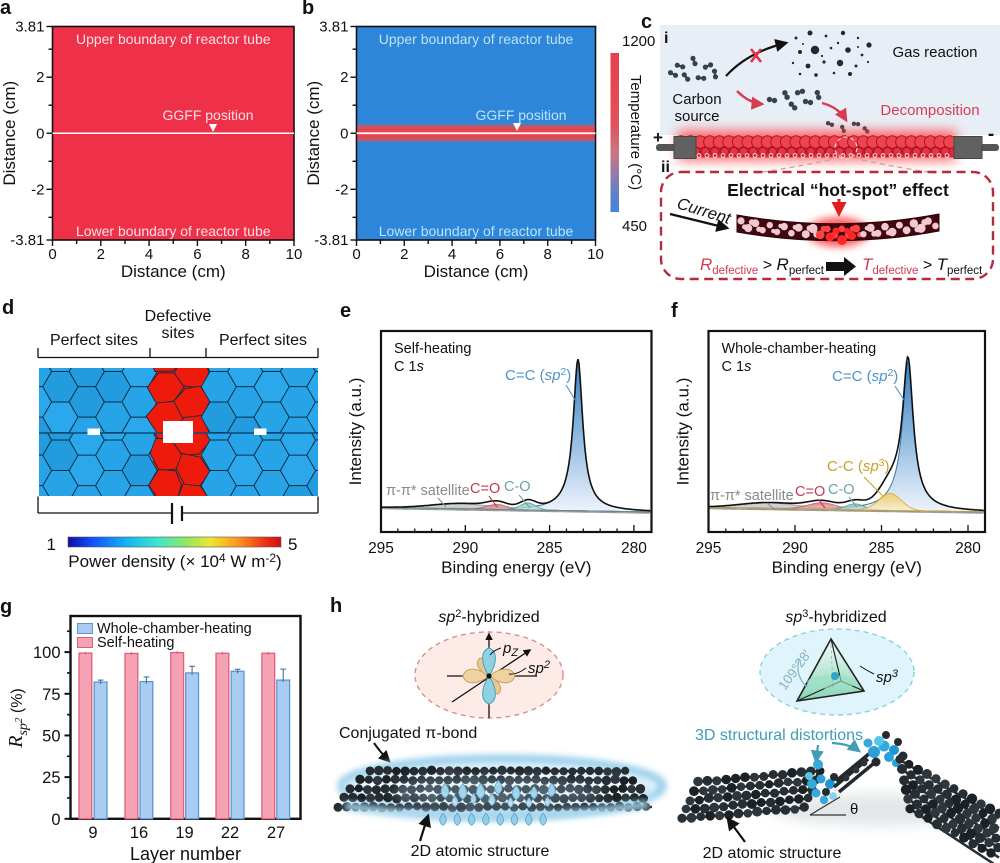 Image resolution: width=1000 pixels, height=863 pixels. Describe the element at coordinates (968, 548) in the screenshot. I see `svg-text: 280` at that location.